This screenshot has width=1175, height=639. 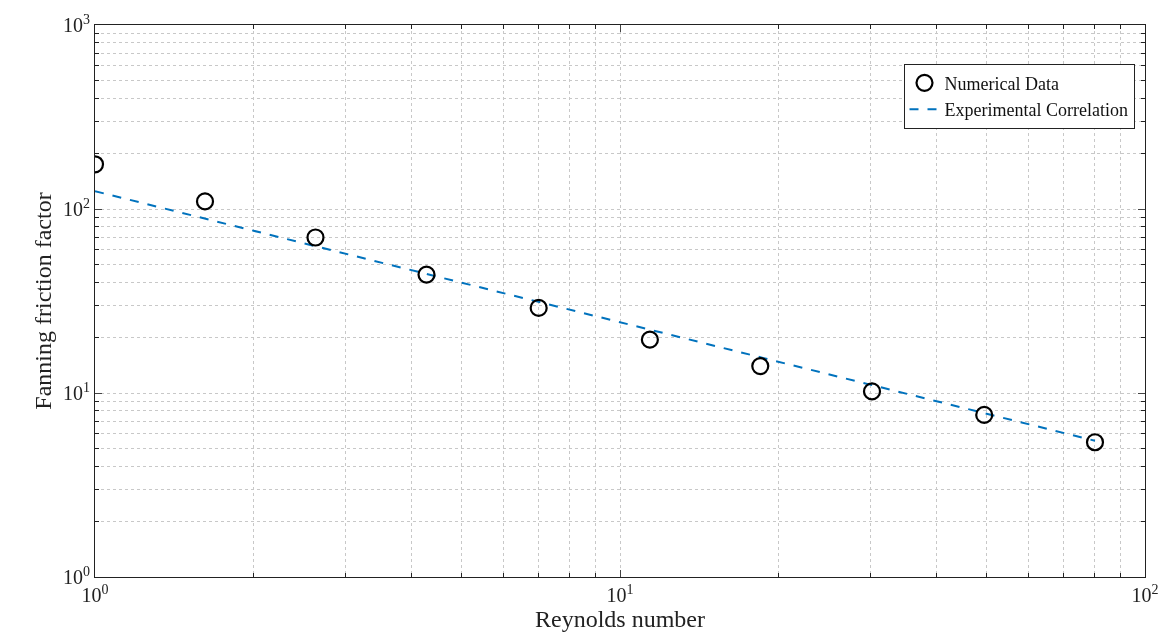 I want to click on x-tick-label: 10$^{2}$, so click(x=1145, y=593).